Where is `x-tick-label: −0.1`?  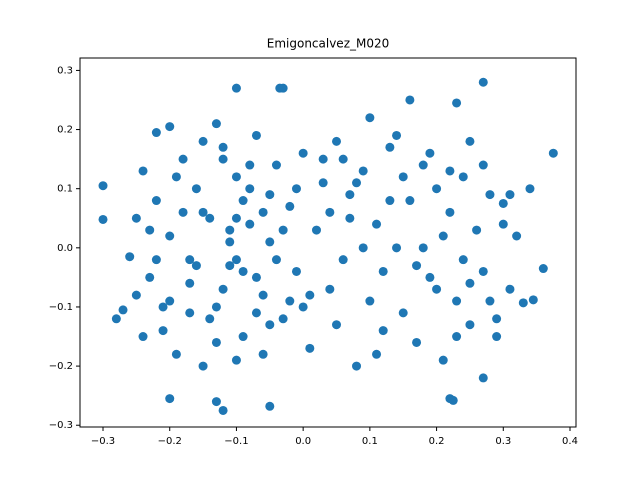 x-tick-label: −0.1 is located at coordinates (236, 441).